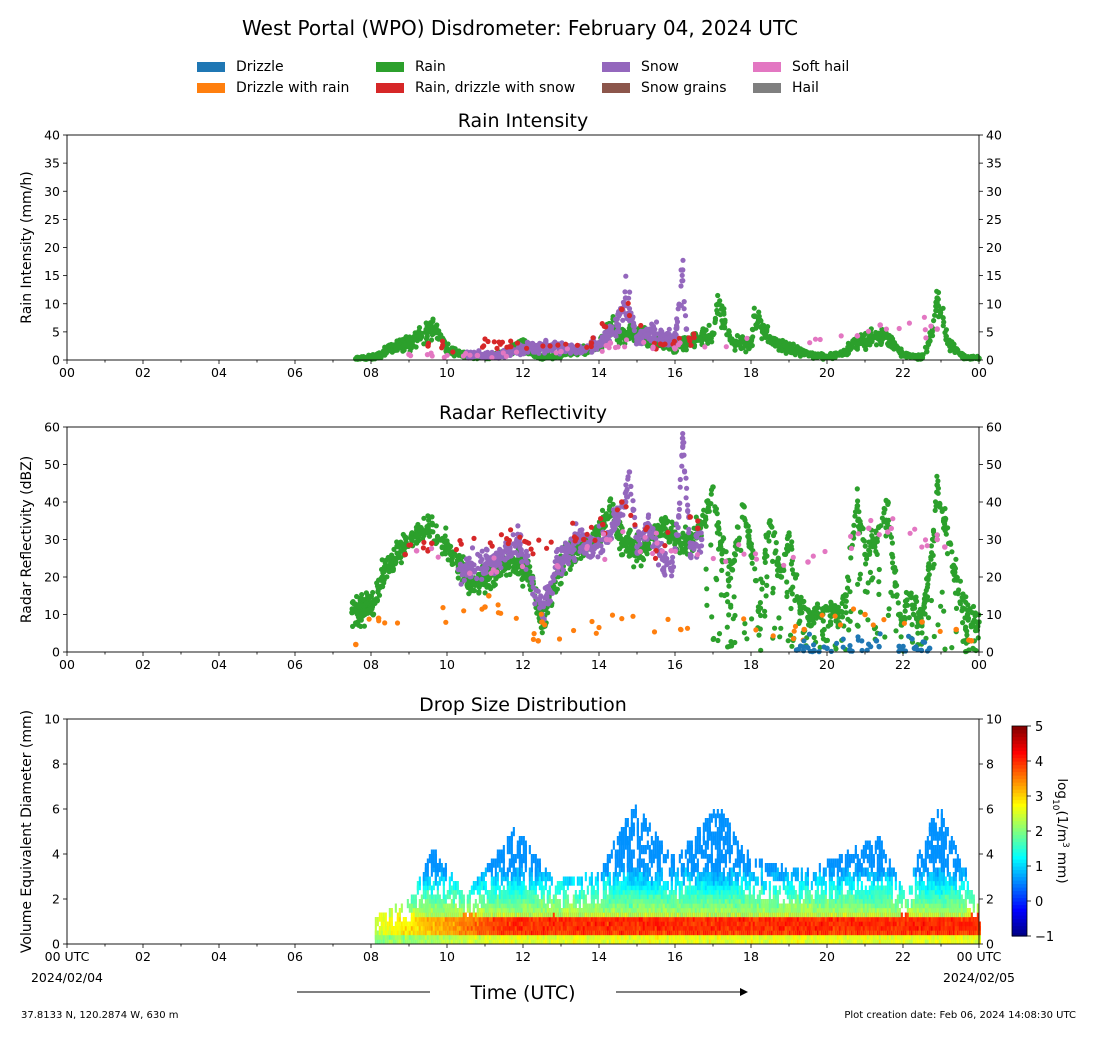  Describe the element at coordinates (677, 874) in the screenshot. I see `heatmap-area` at that location.